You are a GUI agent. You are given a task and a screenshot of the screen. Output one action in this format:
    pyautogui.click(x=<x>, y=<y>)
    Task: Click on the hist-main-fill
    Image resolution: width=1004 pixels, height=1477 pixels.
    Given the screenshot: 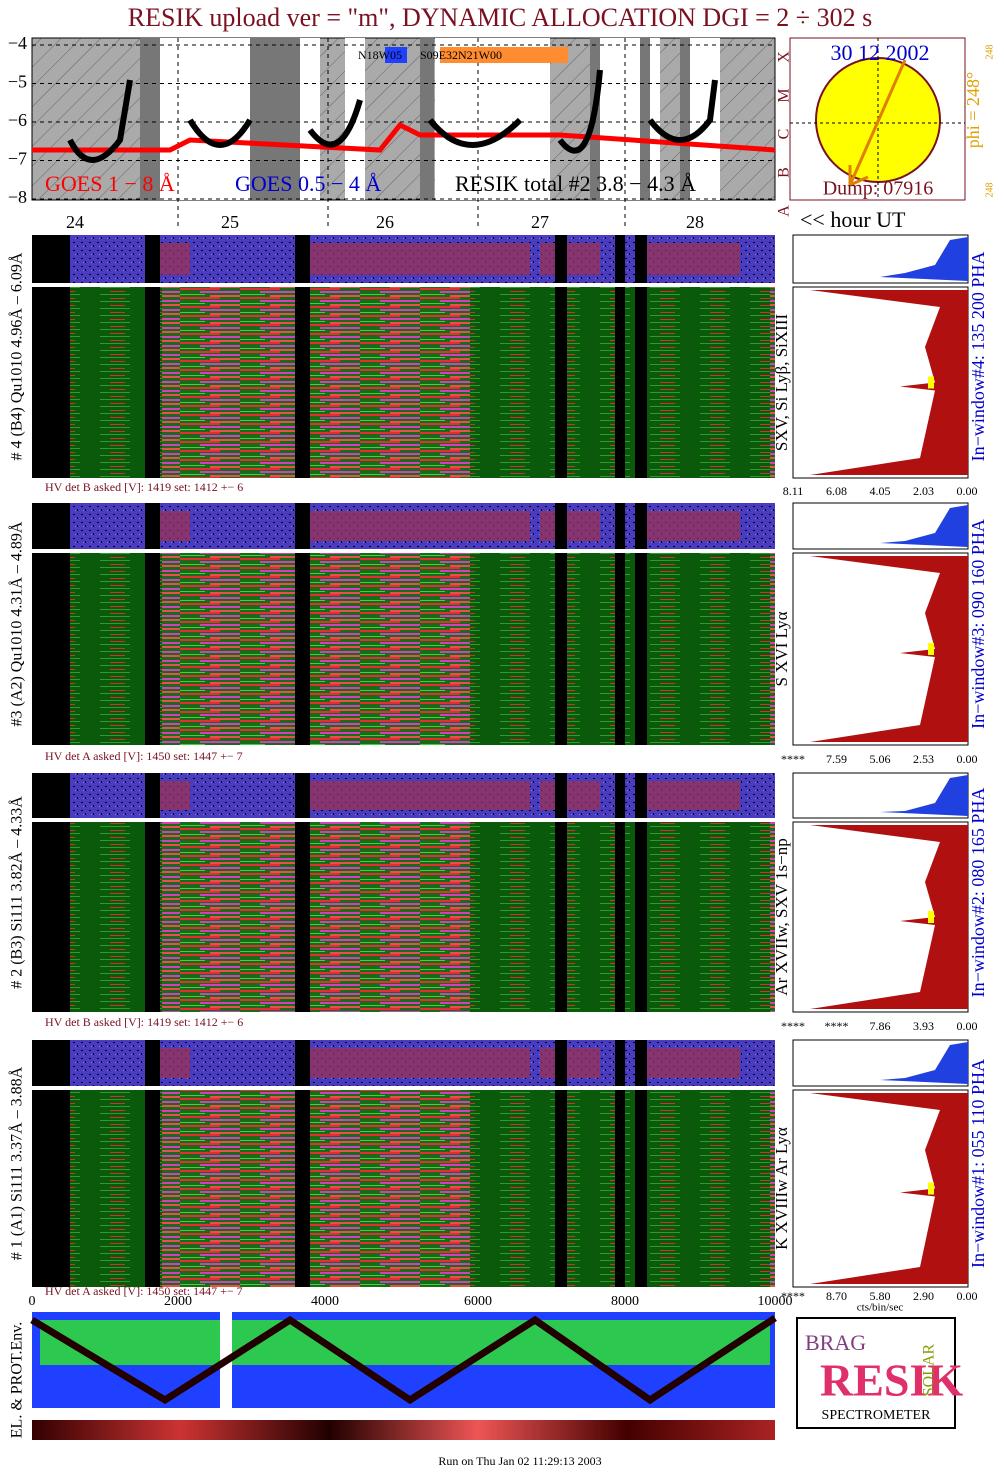 What is the action you would take?
    pyautogui.click(x=889, y=917)
    